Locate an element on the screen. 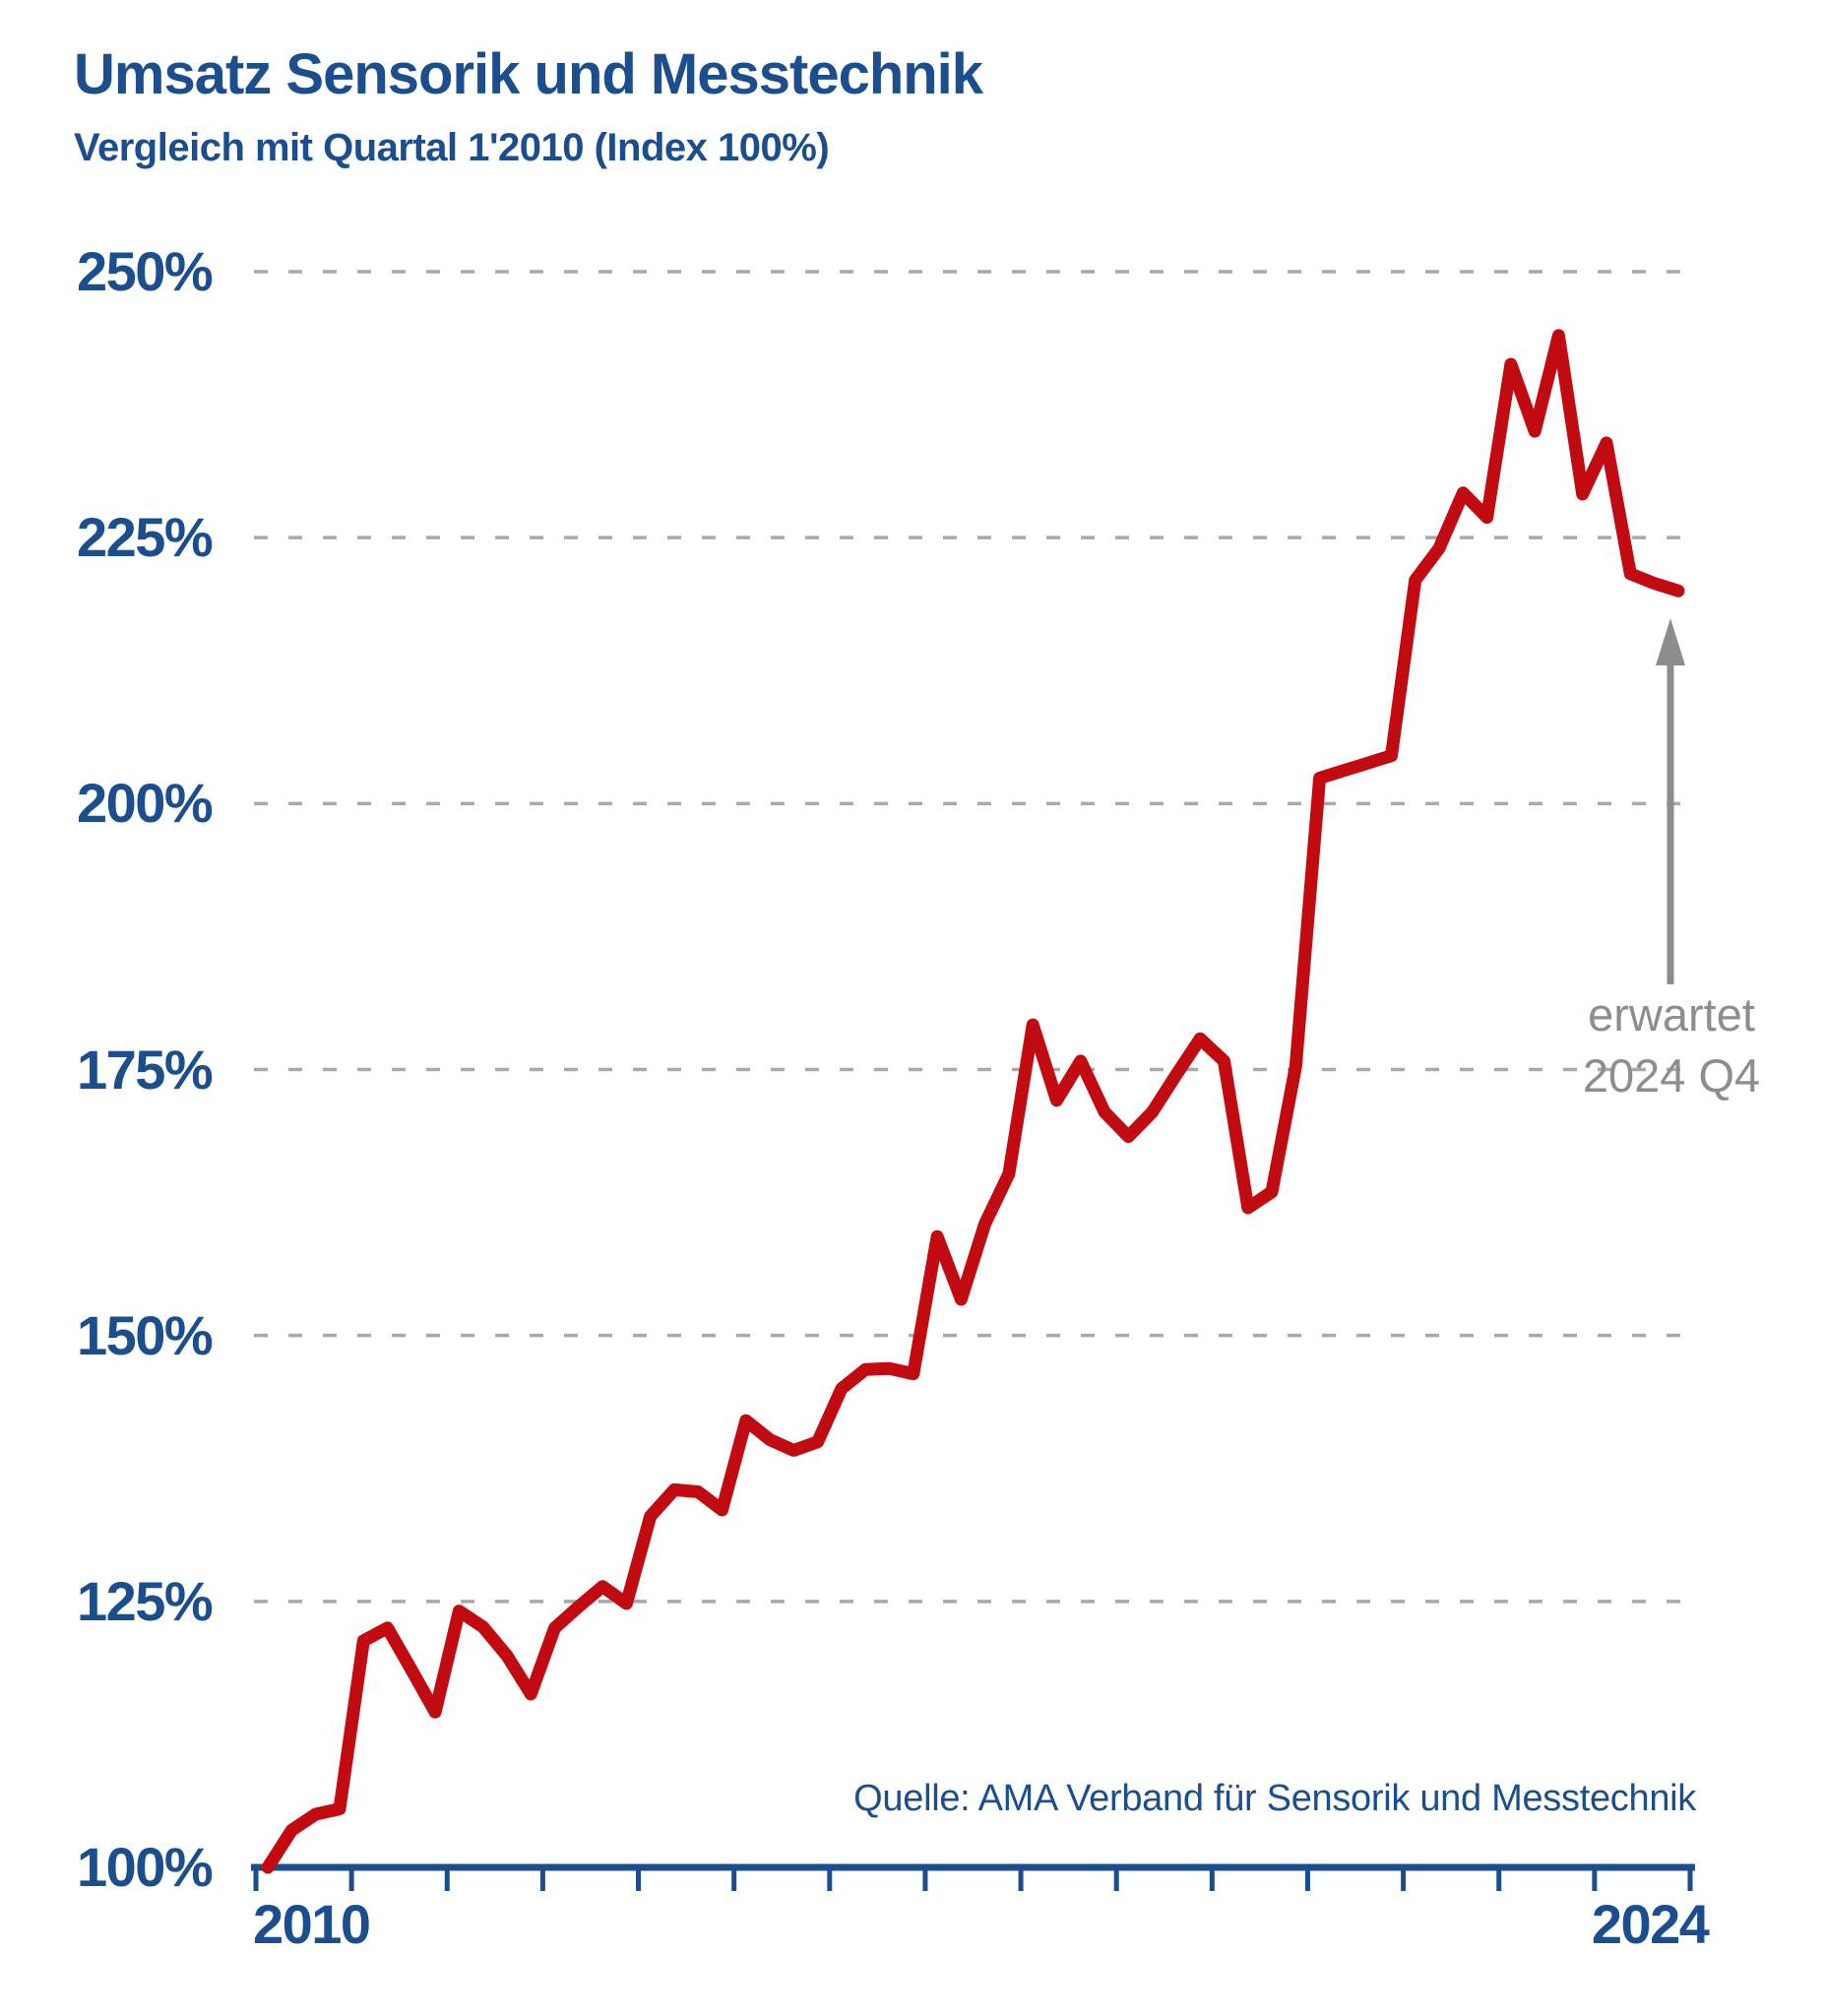  annotation-expected-q4: erwartet 2024 Q4 is located at coordinates (1672, 1045).